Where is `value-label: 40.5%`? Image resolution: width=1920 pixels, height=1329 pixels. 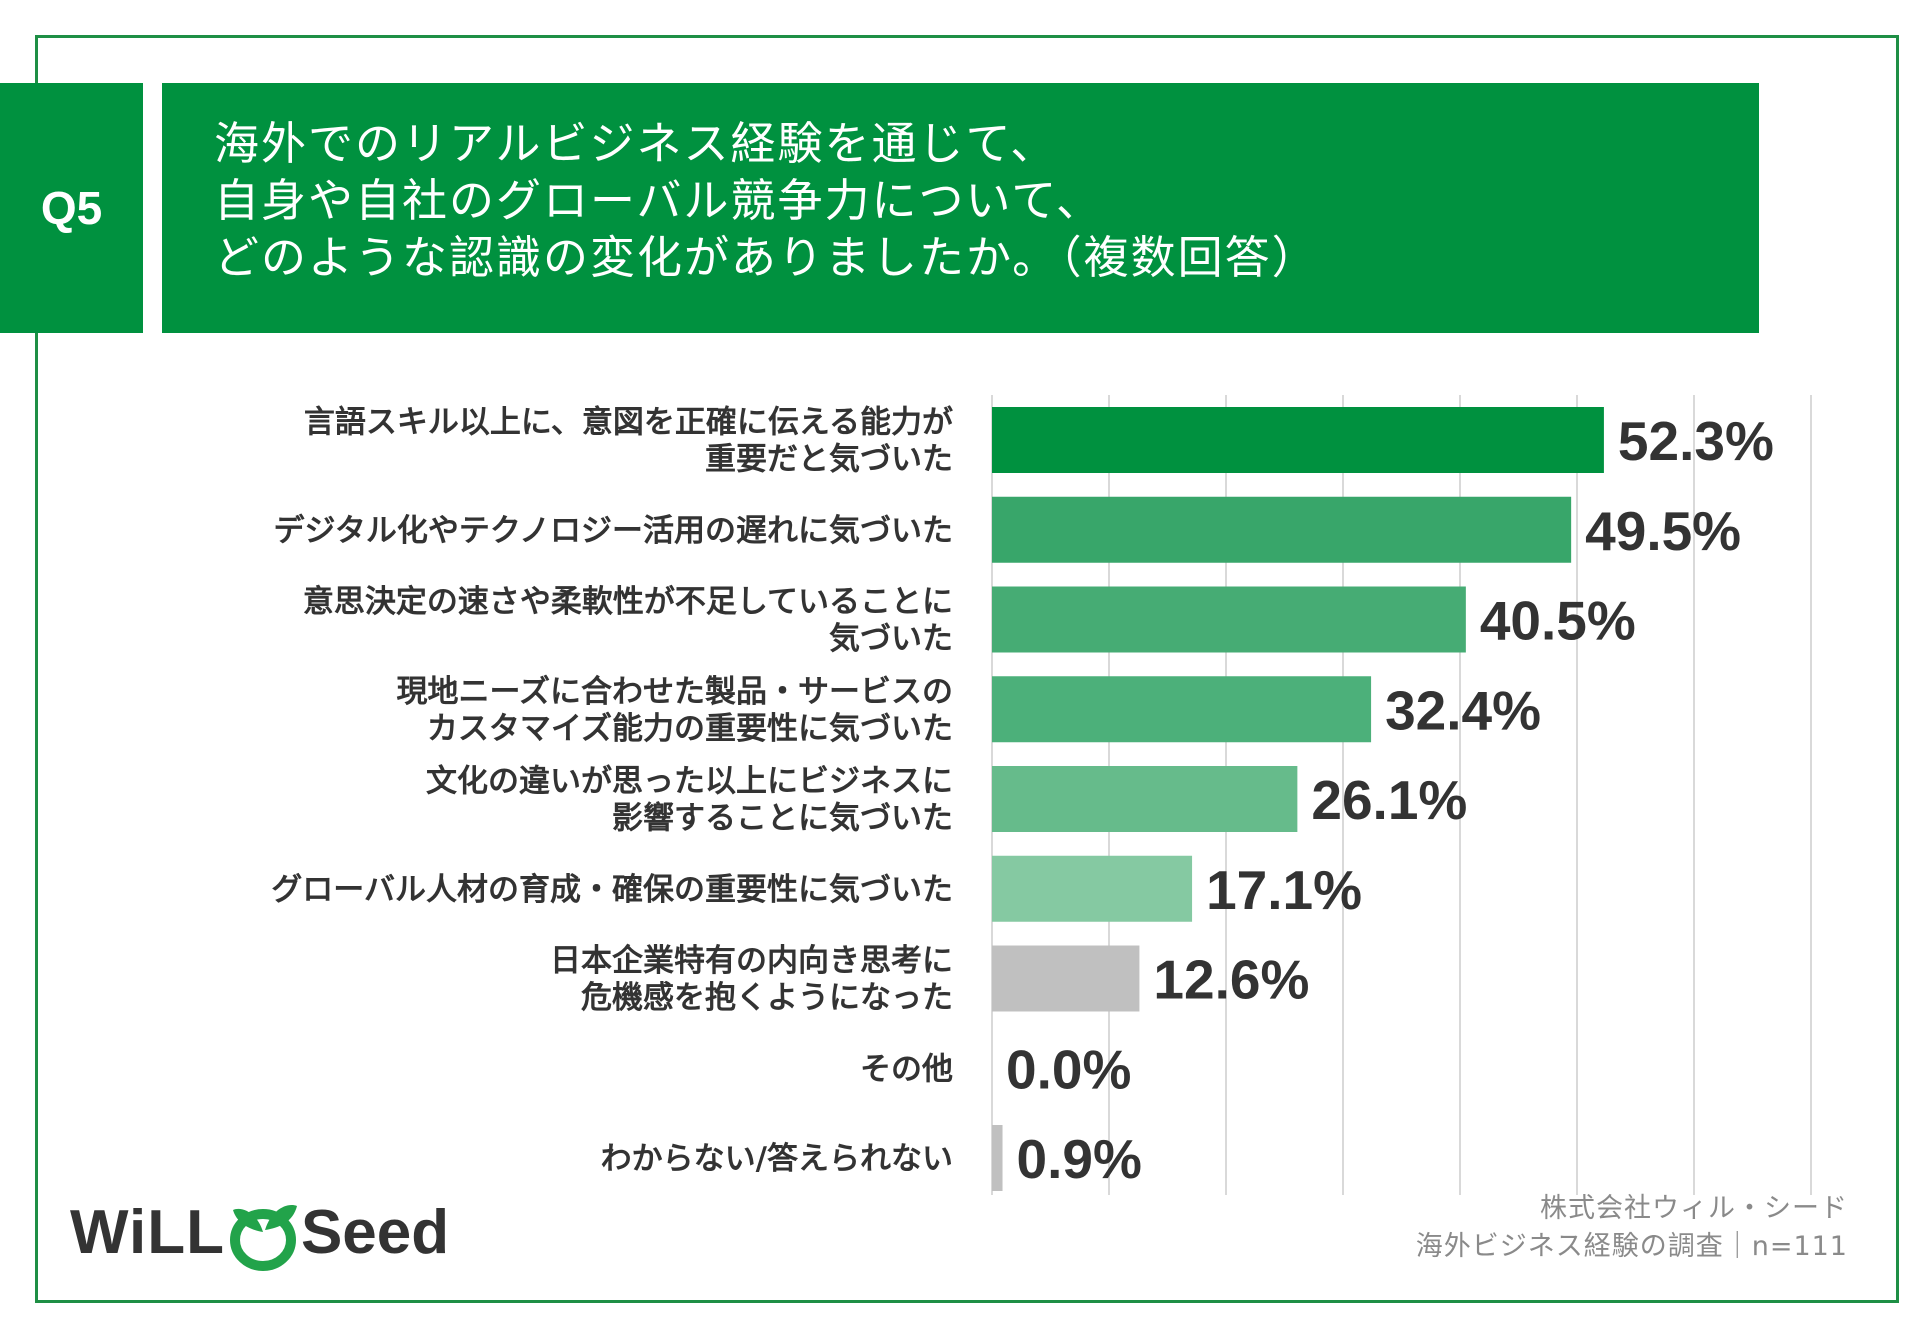
value-label: 40.5% is located at coordinates (1558, 621).